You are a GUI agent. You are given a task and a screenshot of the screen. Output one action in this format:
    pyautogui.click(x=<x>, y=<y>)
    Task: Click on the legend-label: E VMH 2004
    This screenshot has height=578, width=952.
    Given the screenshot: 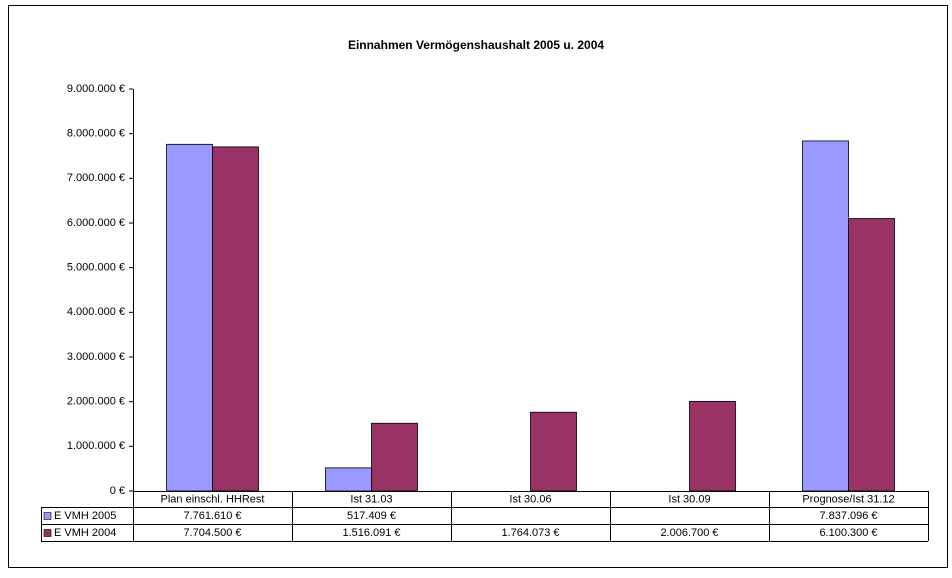 What is the action you would take?
    pyautogui.click(x=85, y=533)
    